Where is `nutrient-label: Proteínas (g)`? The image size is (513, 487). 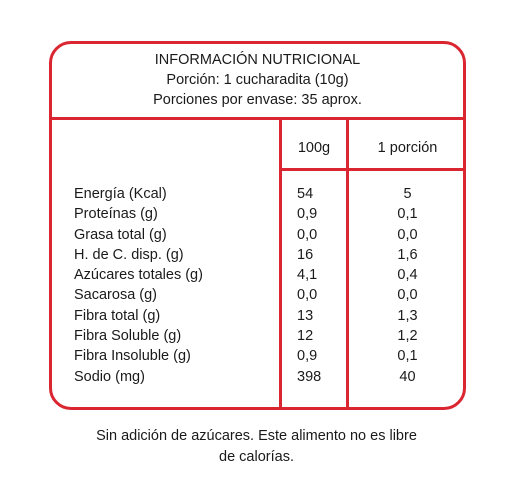
nutrient-label: Proteínas (g) is located at coordinates (116, 214).